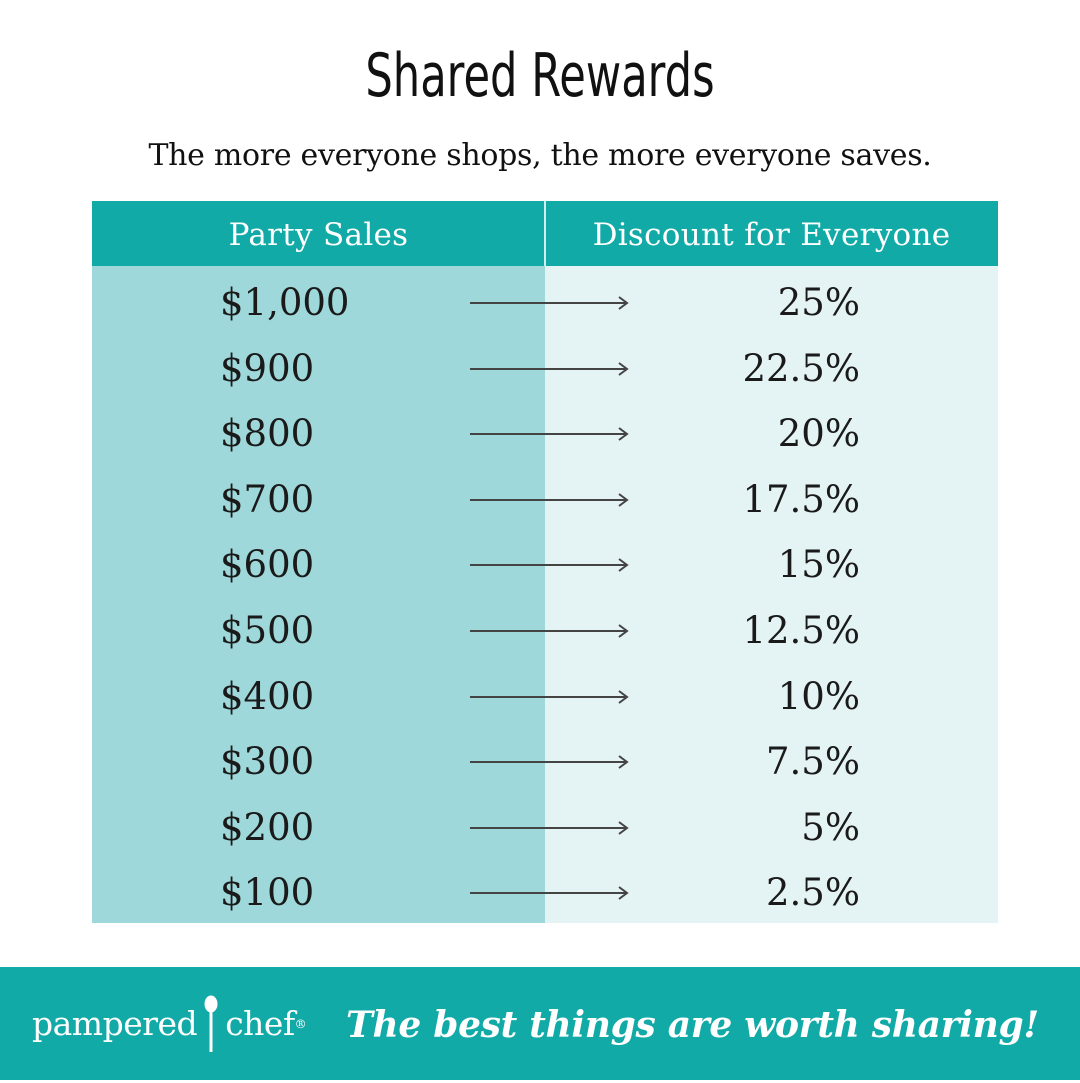 The width and height of the screenshot is (1080, 1083). Describe the element at coordinates (267, 499) in the screenshot. I see `party-sales-value: $700` at that location.